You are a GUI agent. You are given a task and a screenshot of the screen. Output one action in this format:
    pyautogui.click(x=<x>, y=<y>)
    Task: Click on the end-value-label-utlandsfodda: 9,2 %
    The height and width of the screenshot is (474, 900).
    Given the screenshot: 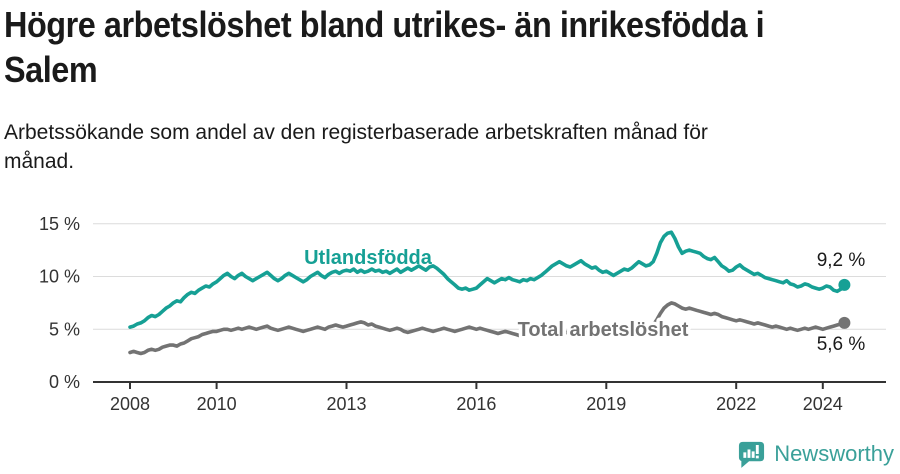 What is the action you would take?
    pyautogui.click(x=841, y=260)
    